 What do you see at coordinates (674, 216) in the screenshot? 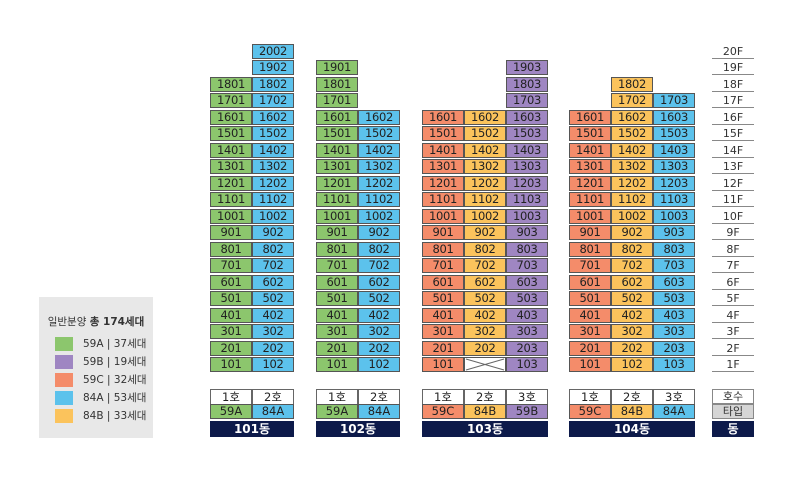
I see `unit-cell: 1003` at bounding box center [674, 216].